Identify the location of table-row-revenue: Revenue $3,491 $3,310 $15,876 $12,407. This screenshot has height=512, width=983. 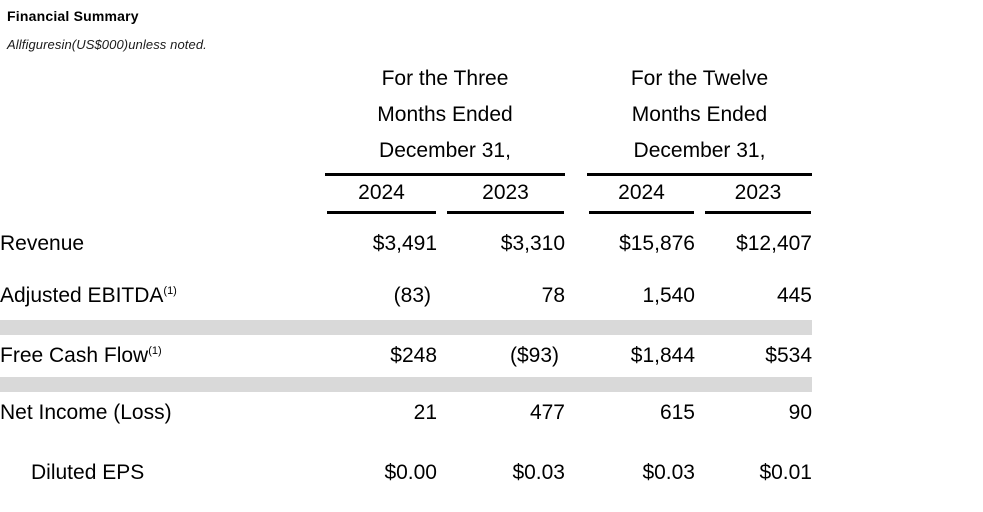
(406, 244).